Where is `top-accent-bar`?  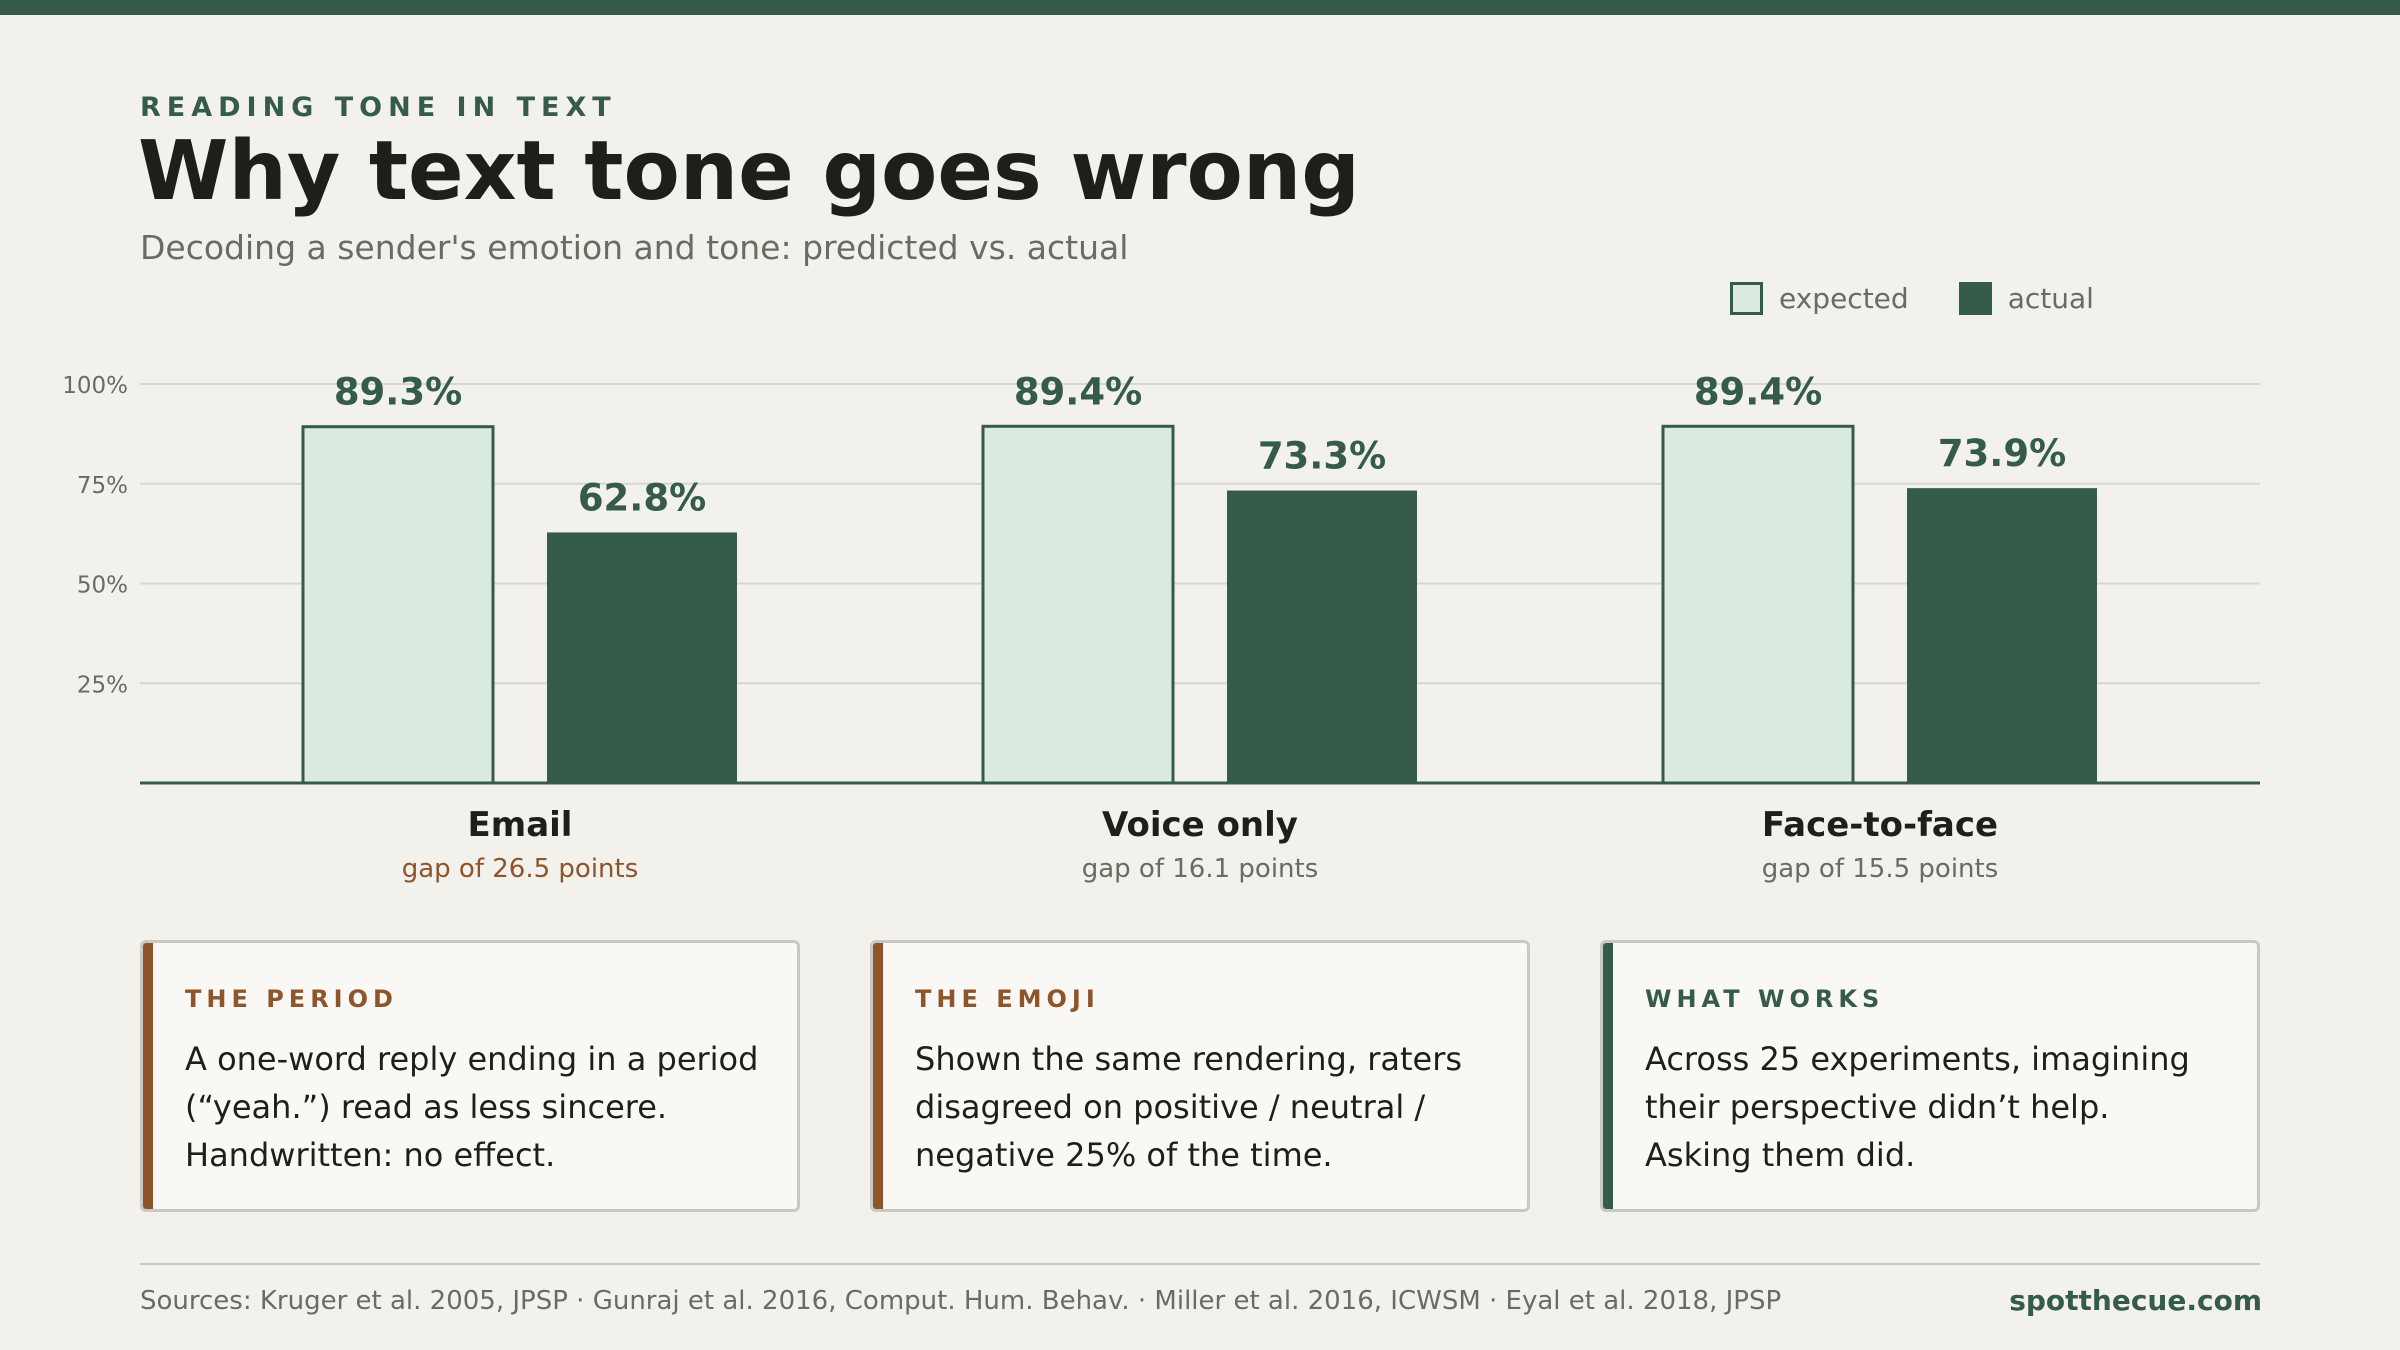 top-accent-bar is located at coordinates (1200, 7).